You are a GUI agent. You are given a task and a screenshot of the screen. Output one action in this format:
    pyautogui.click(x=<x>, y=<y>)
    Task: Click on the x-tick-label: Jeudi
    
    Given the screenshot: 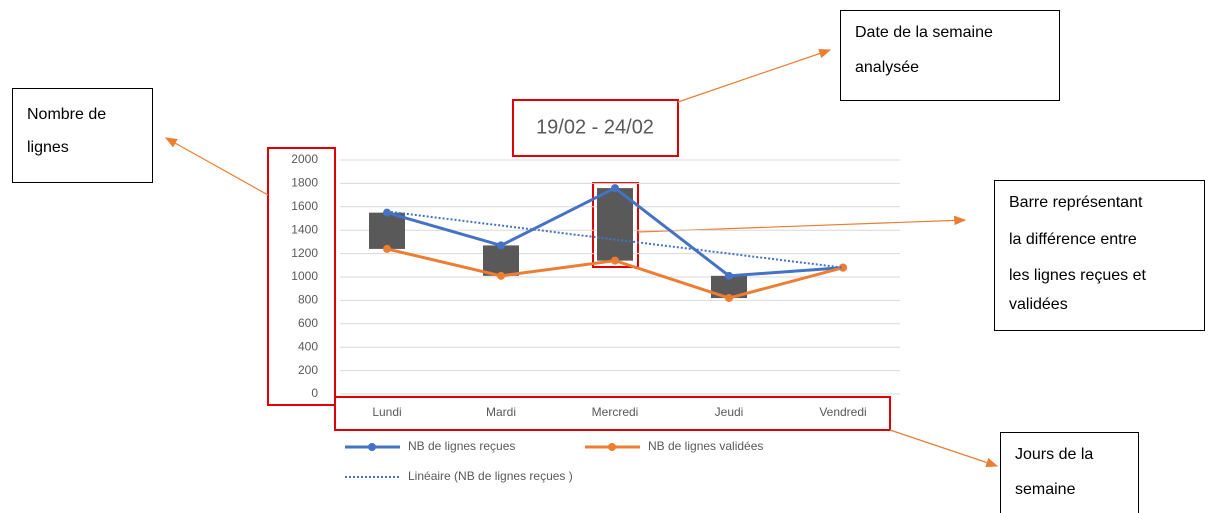 What is the action you would take?
    pyautogui.click(x=729, y=412)
    